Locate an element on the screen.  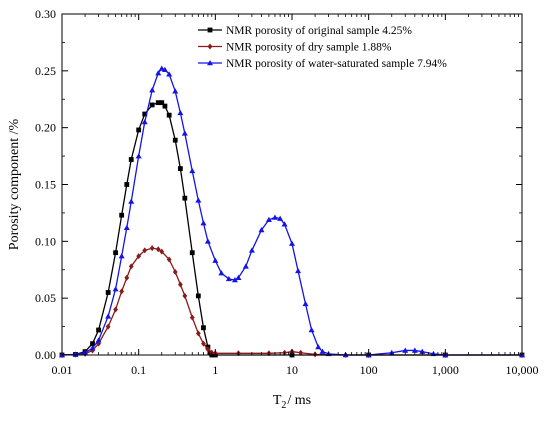
x-axis-title-sub: 2 is located at coordinates (283, 405).